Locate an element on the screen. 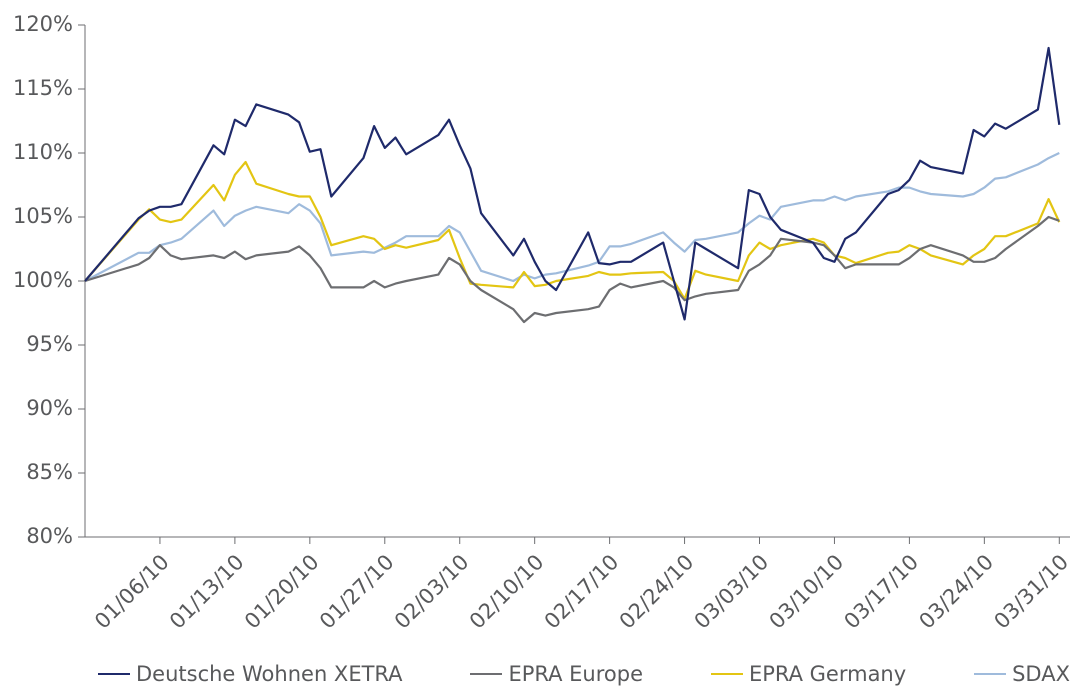  x-tick-label: 02/24/10 is located at coordinates (657, 592).